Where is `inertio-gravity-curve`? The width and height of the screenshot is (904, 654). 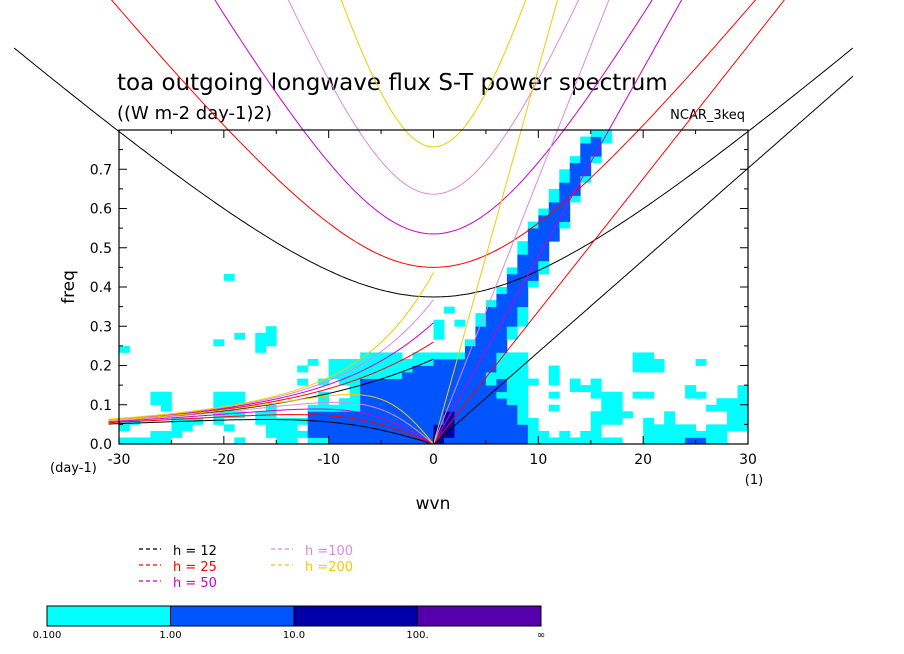
inertio-gravity-curve is located at coordinates (433, 97).